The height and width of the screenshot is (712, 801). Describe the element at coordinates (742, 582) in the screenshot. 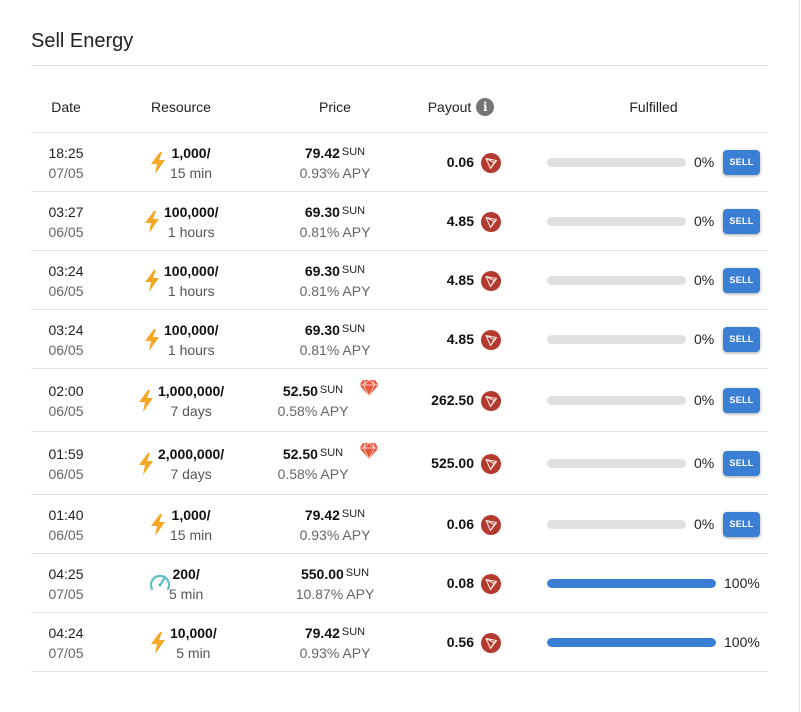

I see `fulfilled-percent: 100%` at that location.